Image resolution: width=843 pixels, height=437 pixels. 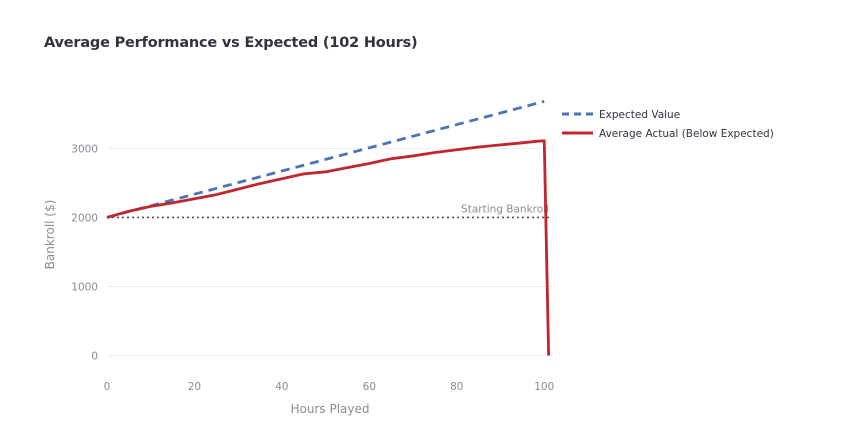 I want to click on x-tick-label: 0, so click(x=107, y=387).